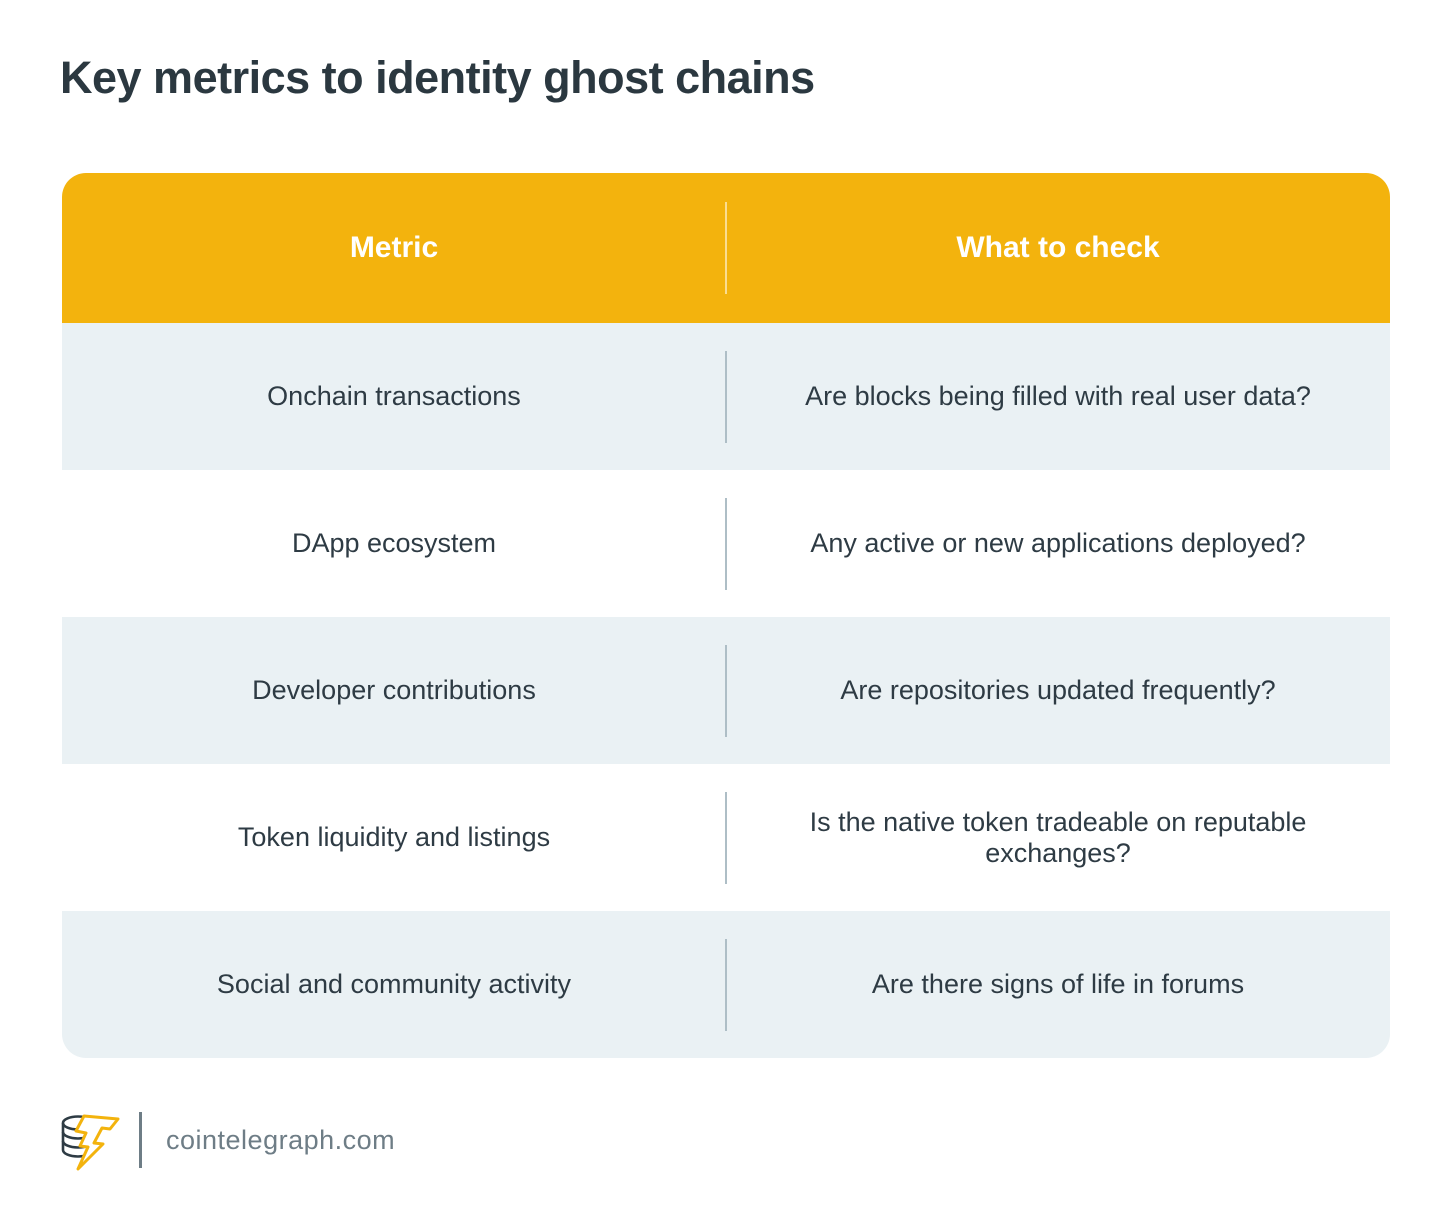 The width and height of the screenshot is (1450, 1219). What do you see at coordinates (140, 1140) in the screenshot?
I see `footer-divider` at bounding box center [140, 1140].